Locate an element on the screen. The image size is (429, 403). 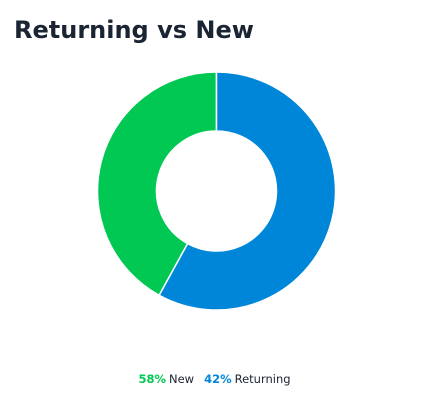
chart-legend: 58% New 42% Returning is located at coordinates (214, 379).